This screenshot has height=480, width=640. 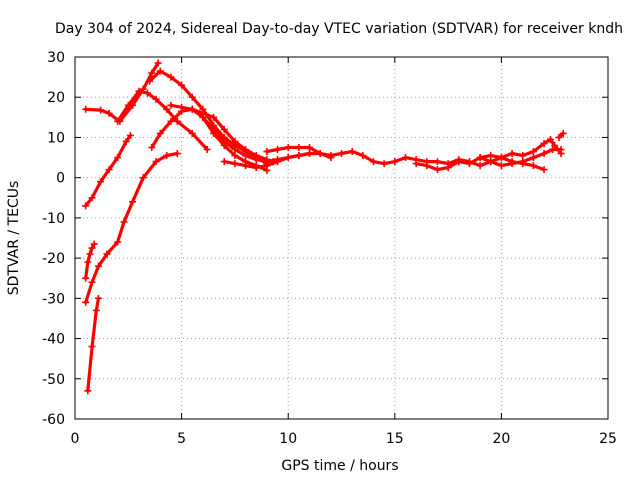 I want to click on y-tick-label: 20, so click(x=56, y=98).